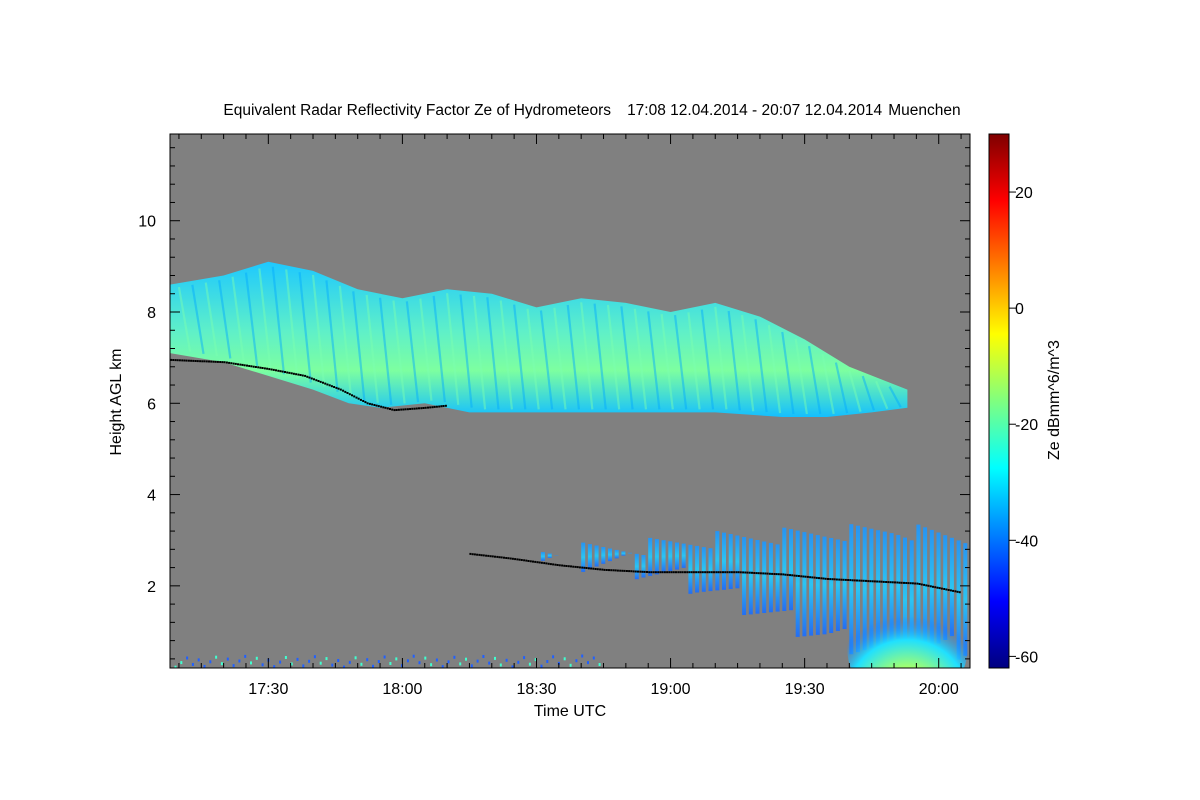 This screenshot has width=1200, height=800. I want to click on x-tick-label: 18:00, so click(402, 689).